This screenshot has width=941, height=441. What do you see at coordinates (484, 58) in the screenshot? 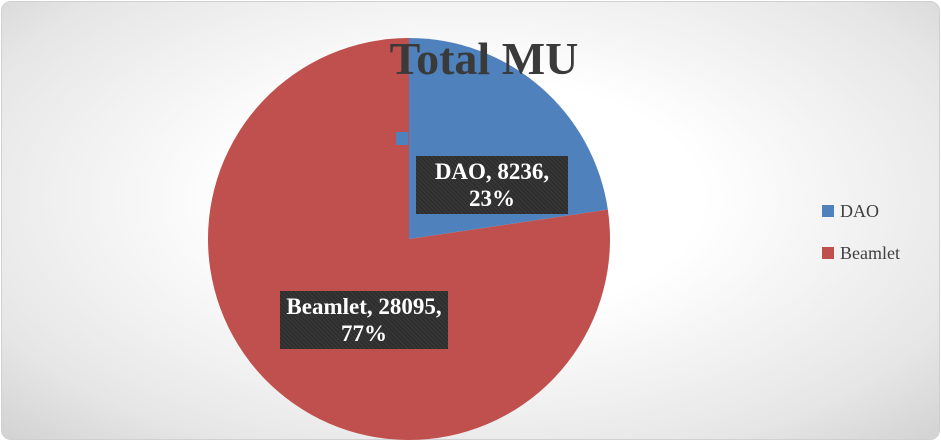
I see `chart-title: Total MU` at bounding box center [484, 58].